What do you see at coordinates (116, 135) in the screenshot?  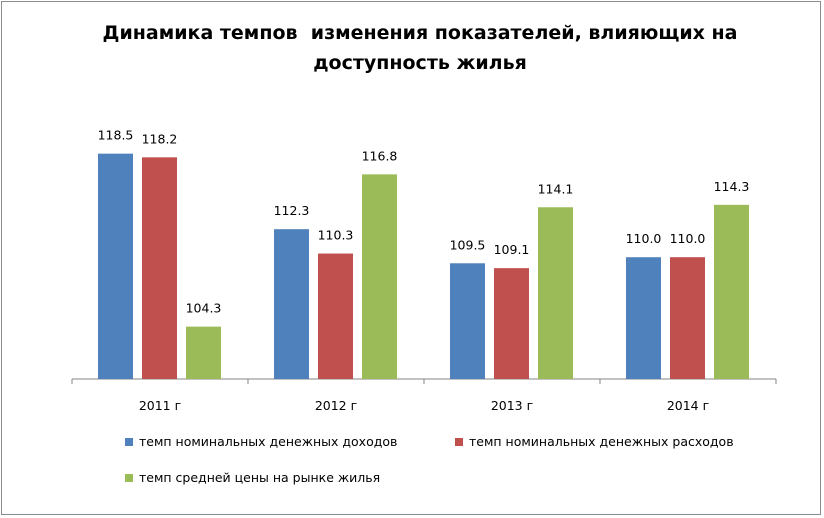 I see `data-label-series-1-1: 118.5` at bounding box center [116, 135].